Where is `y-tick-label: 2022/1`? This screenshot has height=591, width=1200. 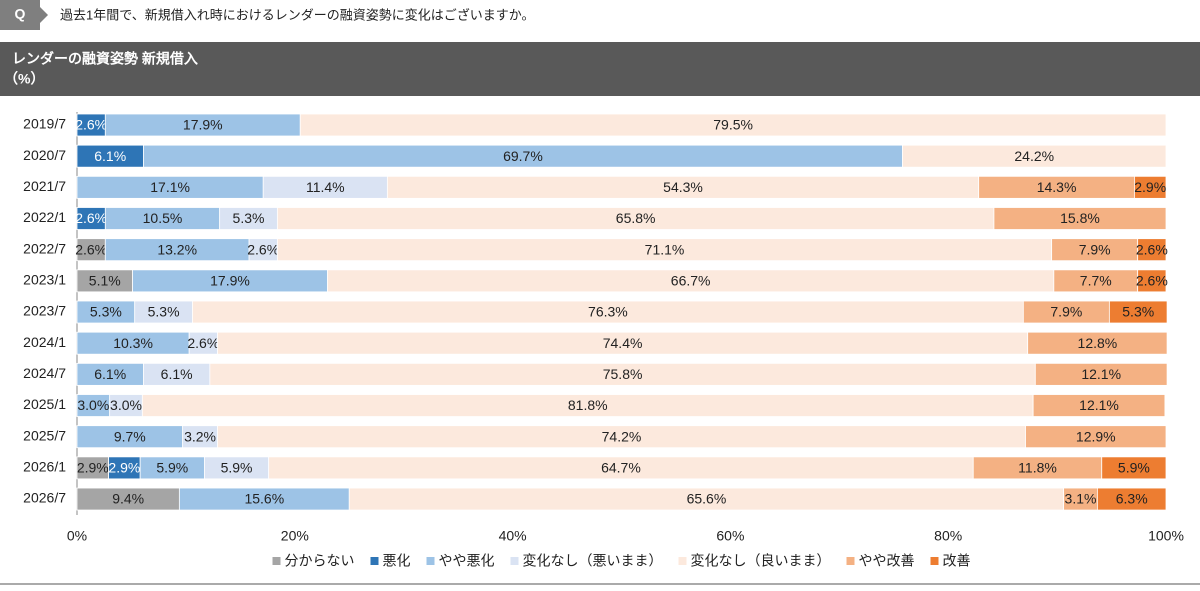 y-tick-label: 2022/1 is located at coordinates (44, 217).